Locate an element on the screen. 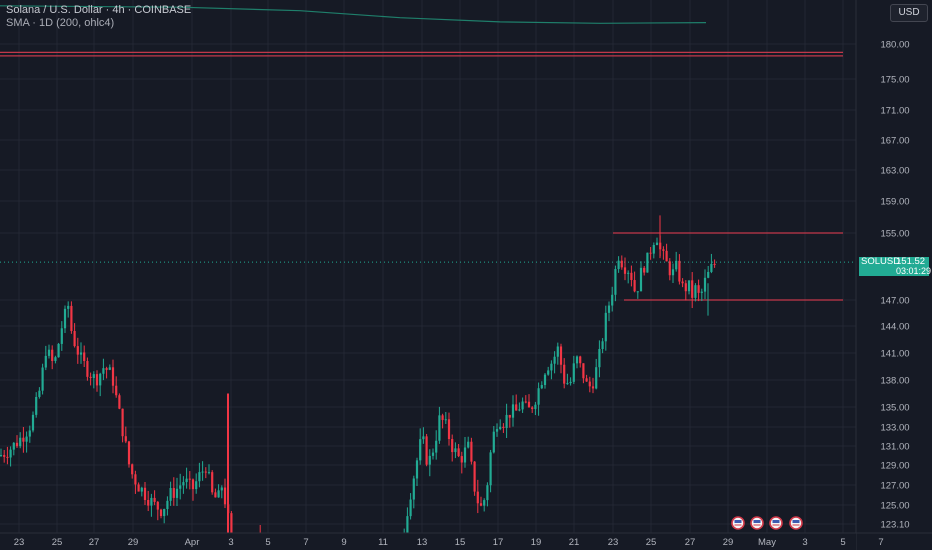 The width and height of the screenshot is (932, 550). price-tick-label: 155.00 is located at coordinates (894, 234).